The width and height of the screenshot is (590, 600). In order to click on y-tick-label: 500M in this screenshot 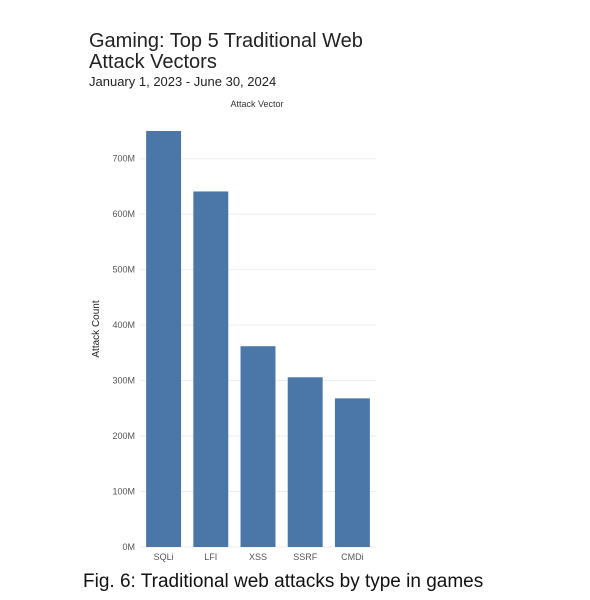, I will do `click(123, 270)`.